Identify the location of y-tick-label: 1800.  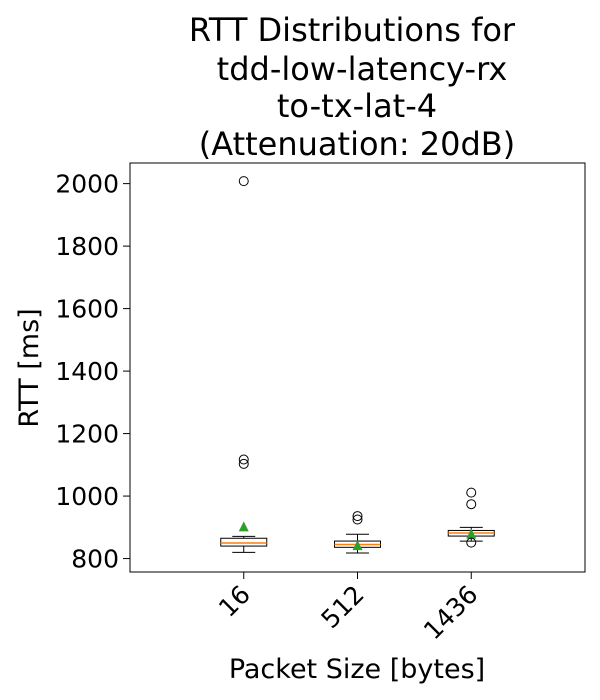
(87, 246).